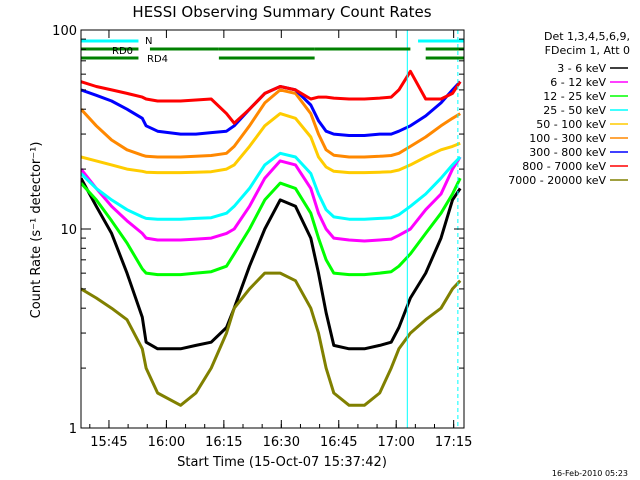  I want to click on legend-label-2: 12 - 25 keV, so click(574, 96).